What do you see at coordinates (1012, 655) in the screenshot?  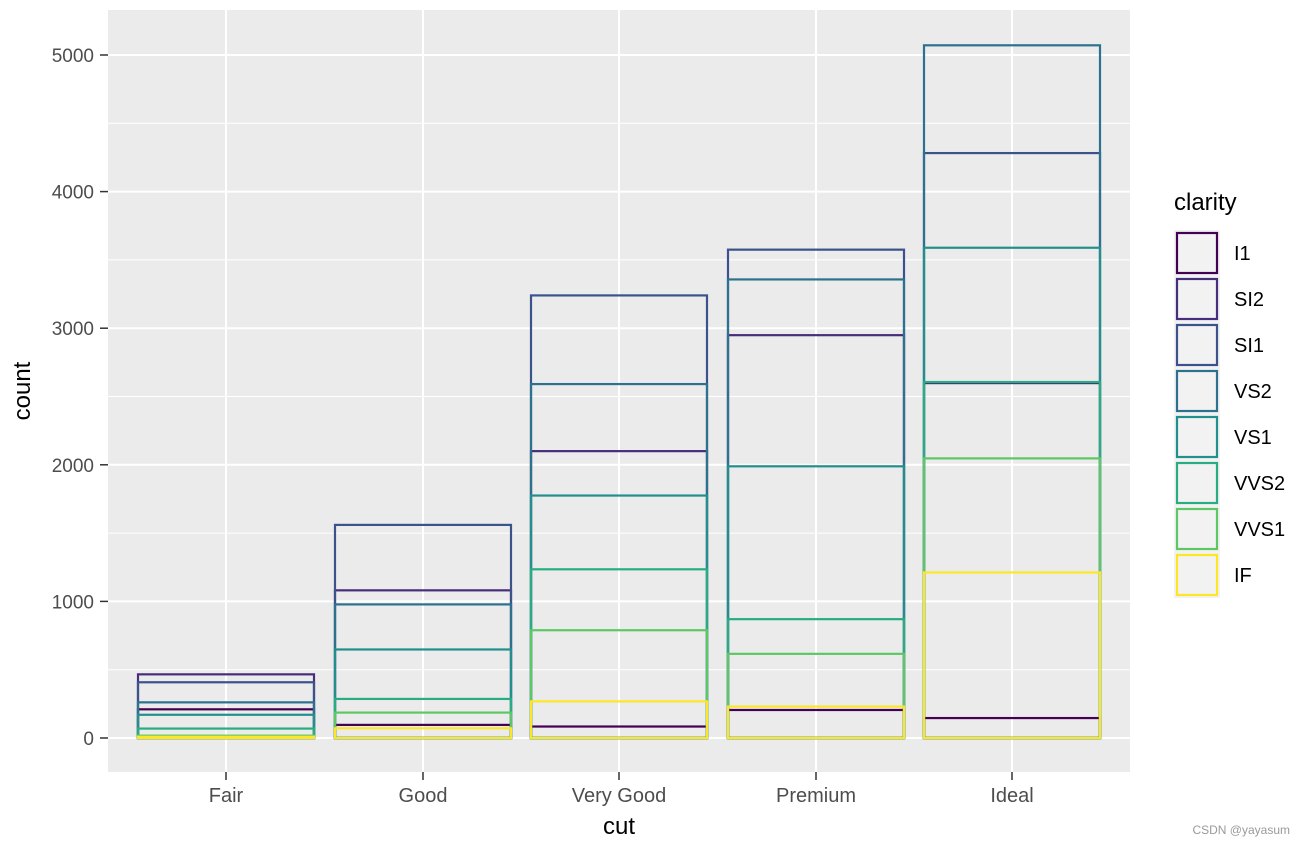 I see `bar-if-ideal` at bounding box center [1012, 655].